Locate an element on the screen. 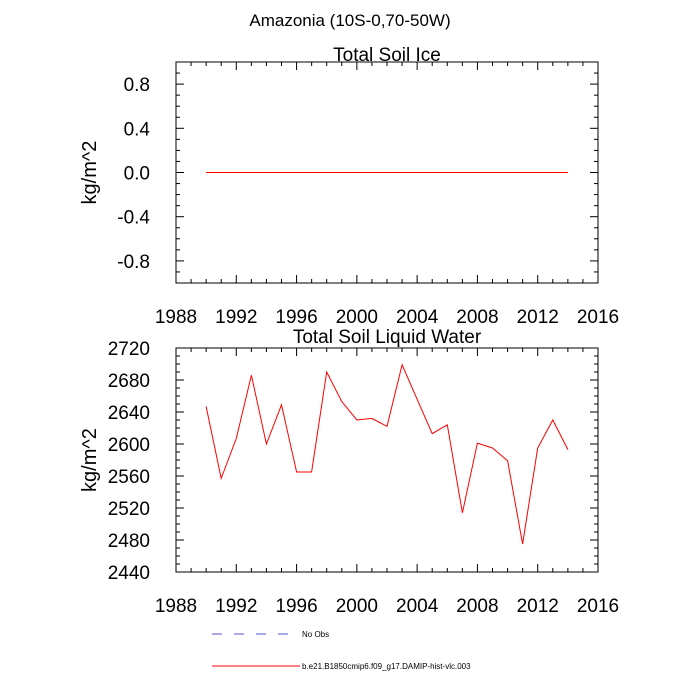 The image size is (700, 700). panel1-y-tick-label: -0.4 is located at coordinates (133, 218).